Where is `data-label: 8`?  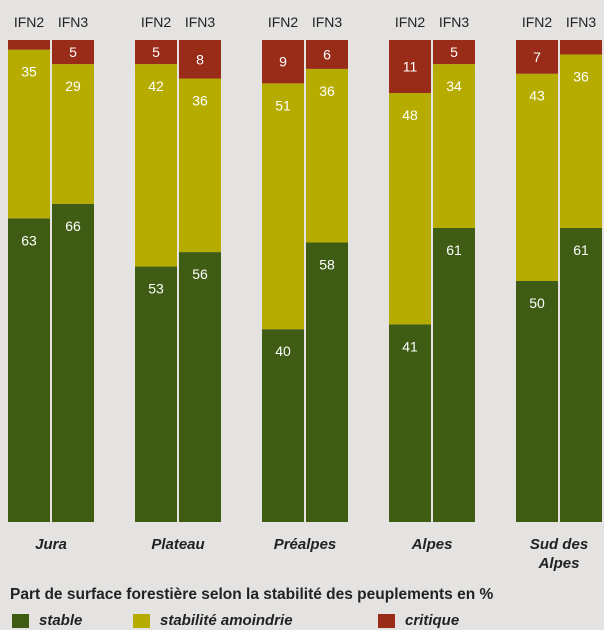
data-label: 8 is located at coordinates (200, 59).